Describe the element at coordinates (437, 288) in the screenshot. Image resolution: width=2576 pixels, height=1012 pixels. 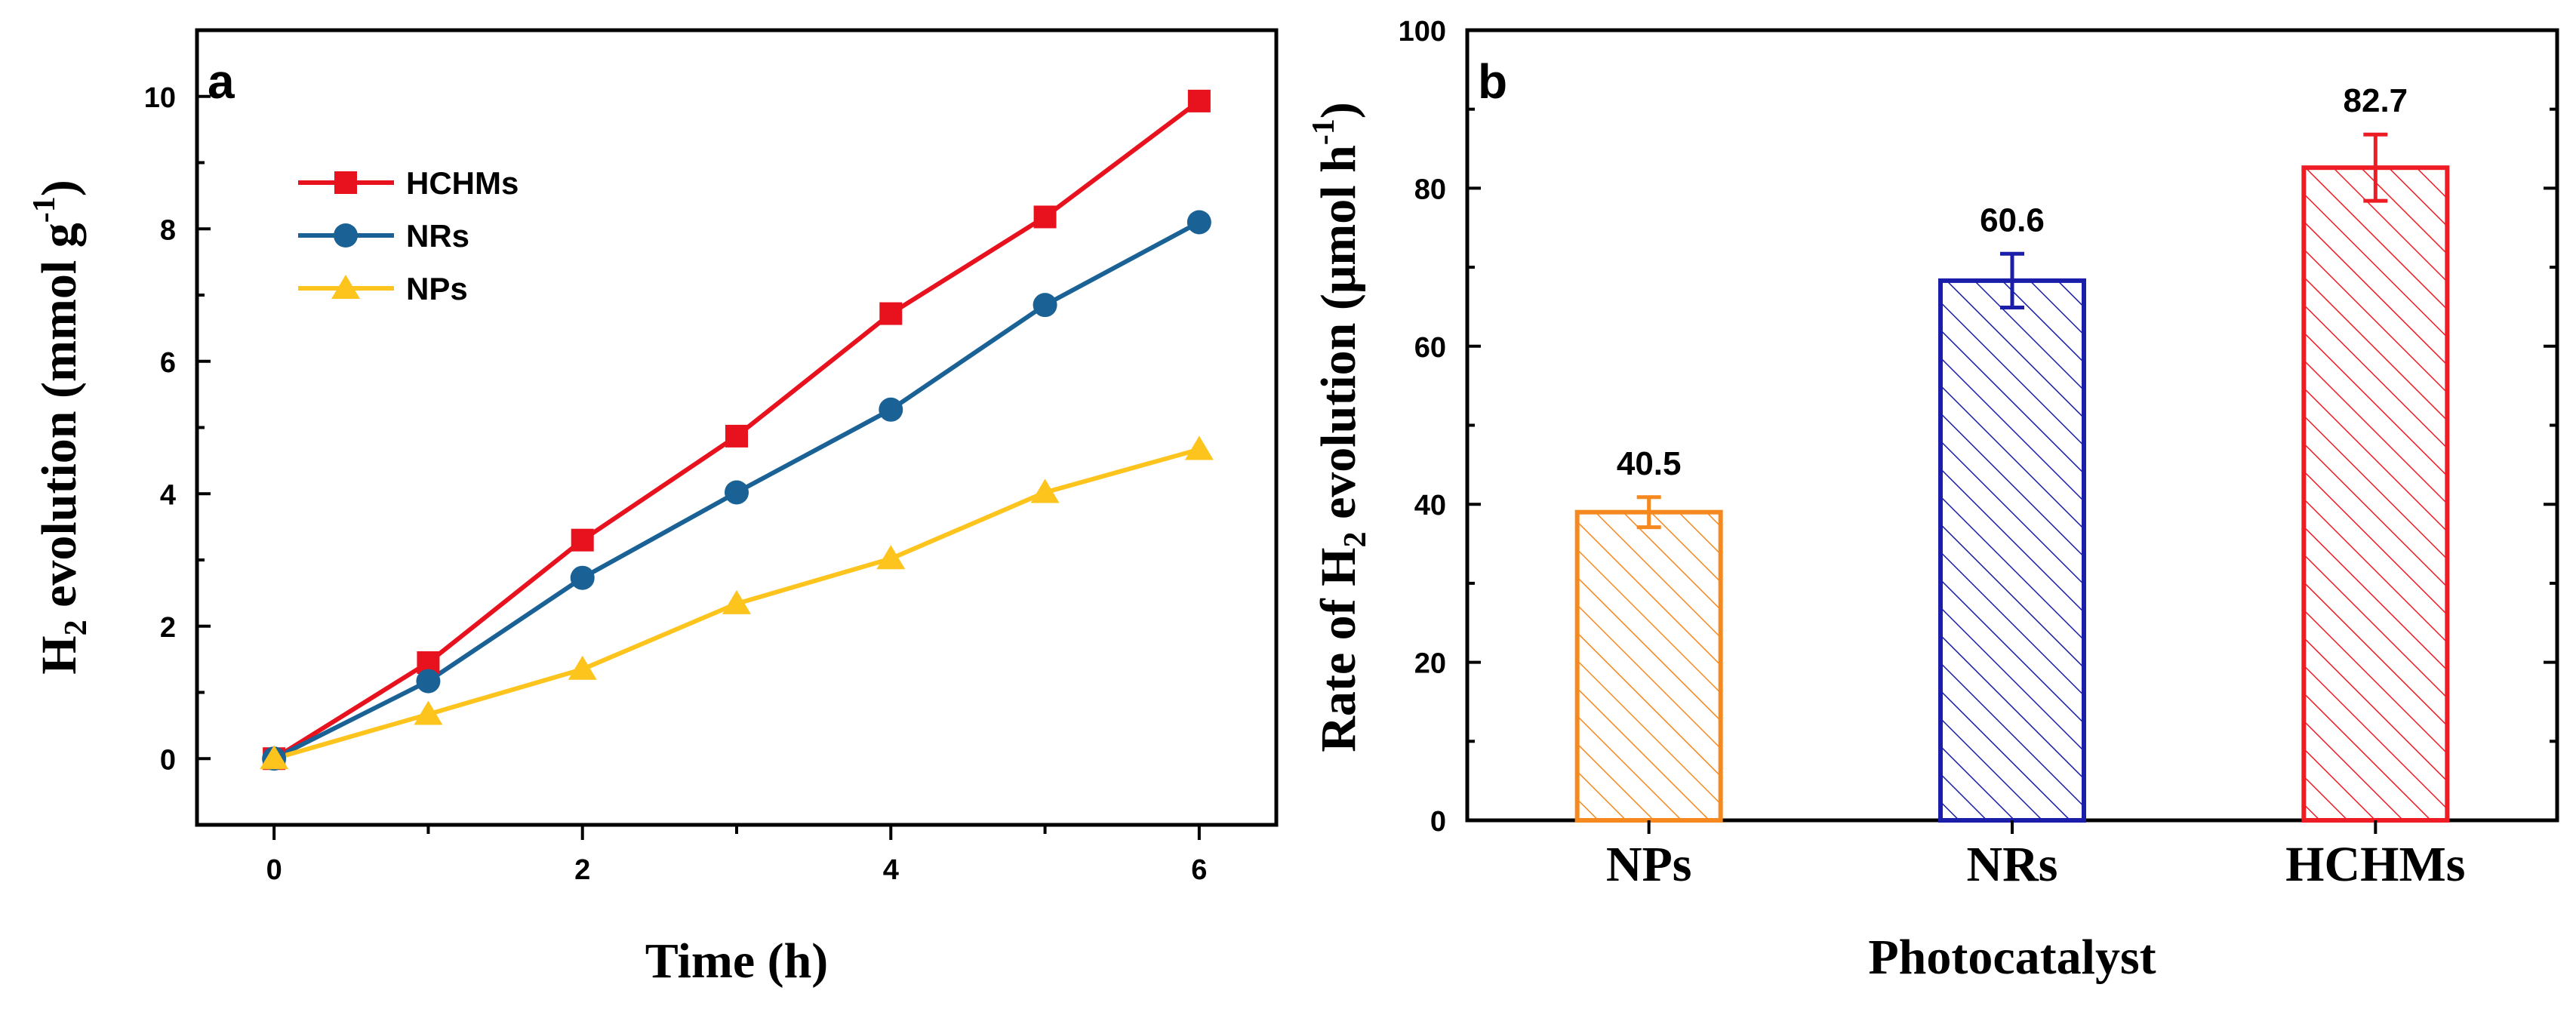
I see `legend-label-nps: NPs` at that location.